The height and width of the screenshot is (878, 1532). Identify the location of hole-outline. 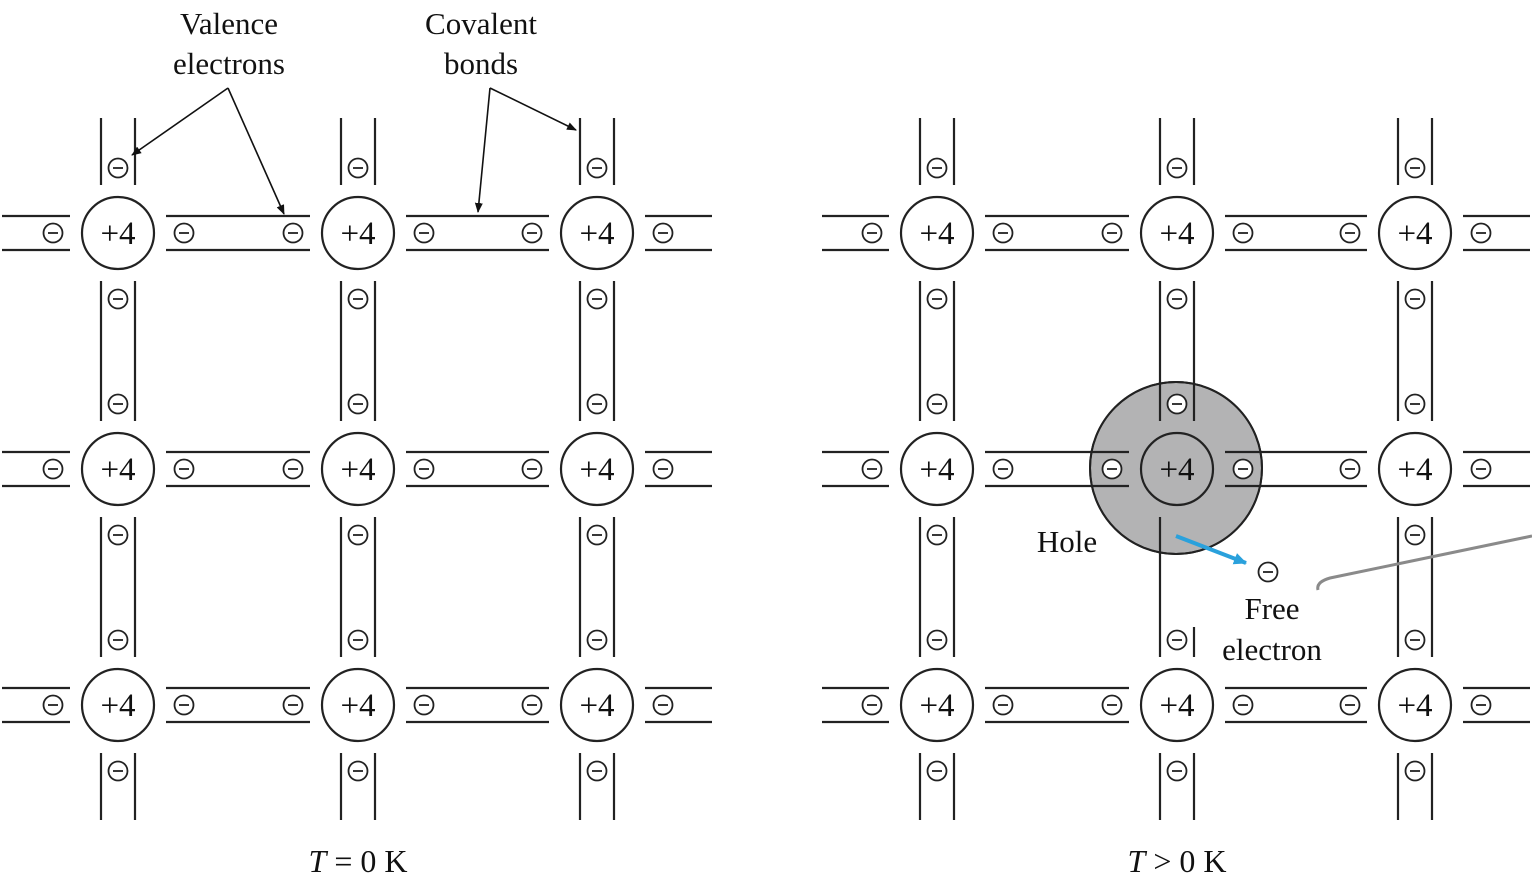
(1176, 468).